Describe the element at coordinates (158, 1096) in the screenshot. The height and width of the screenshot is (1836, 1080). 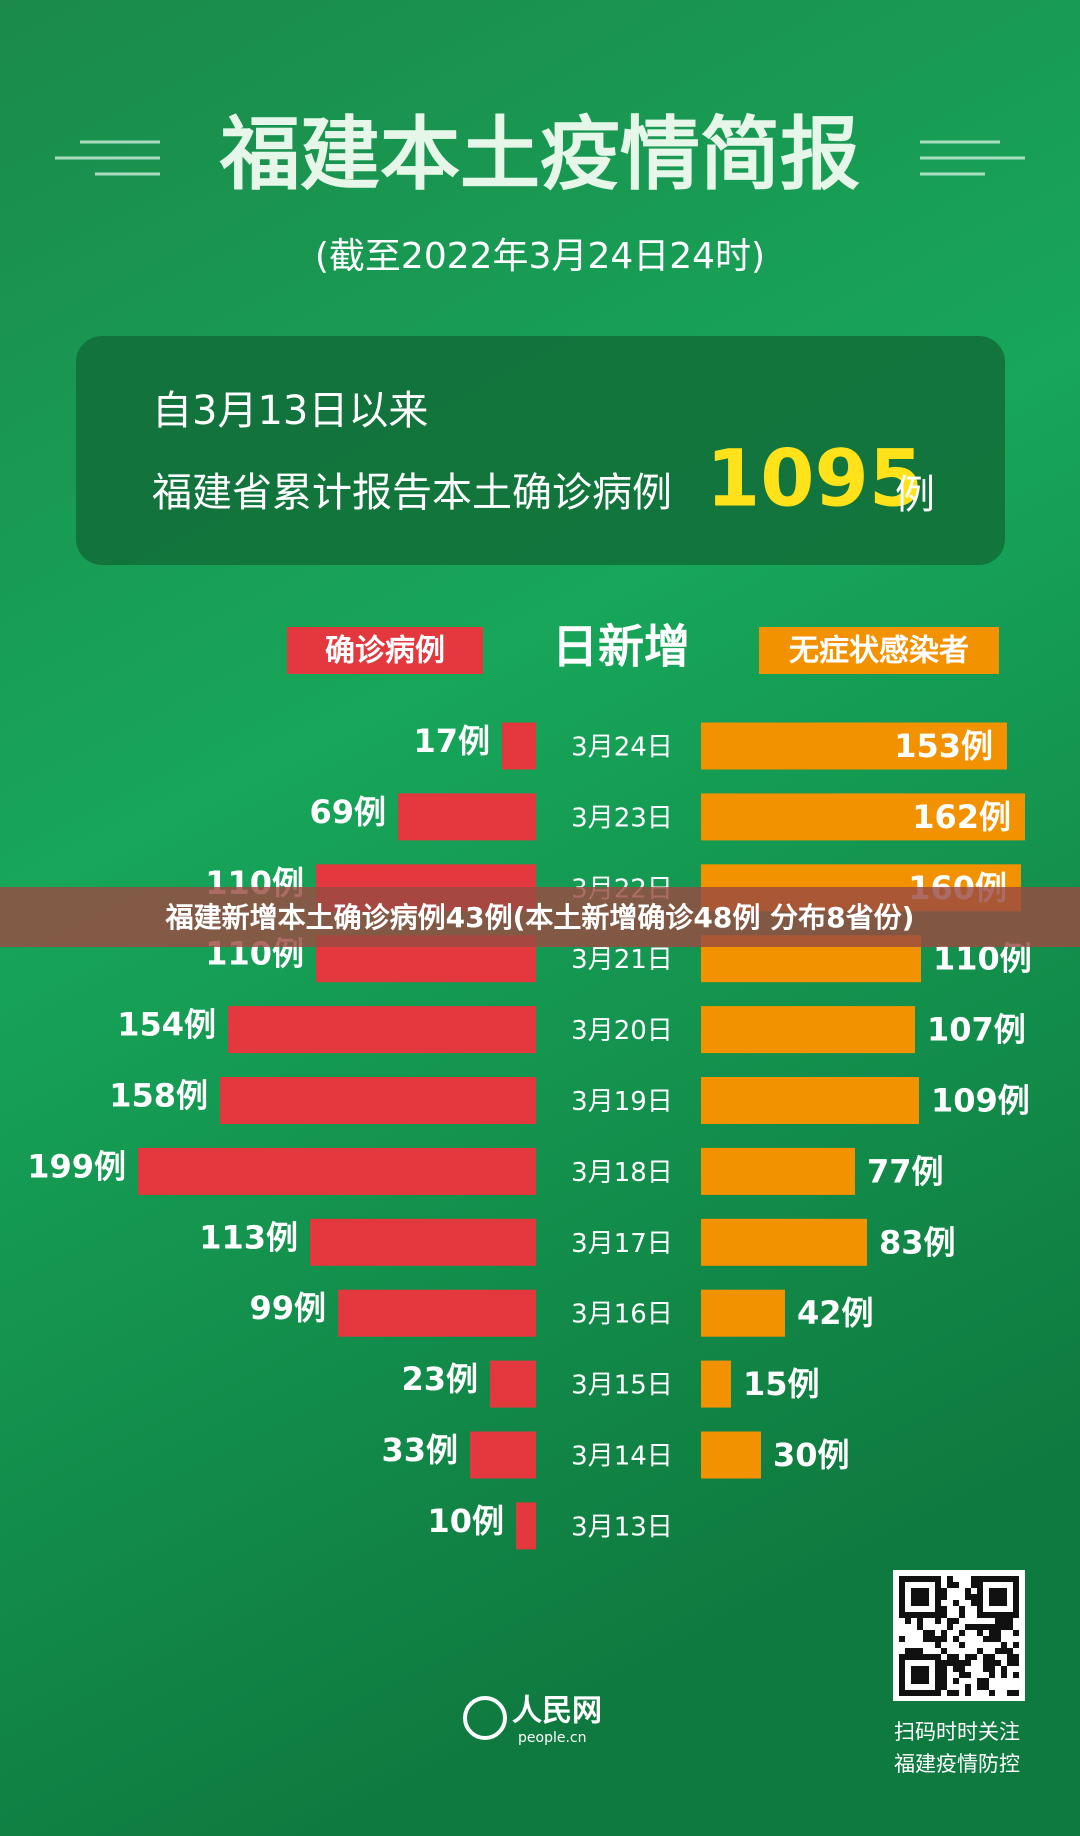
I see `data-label: 158例` at that location.